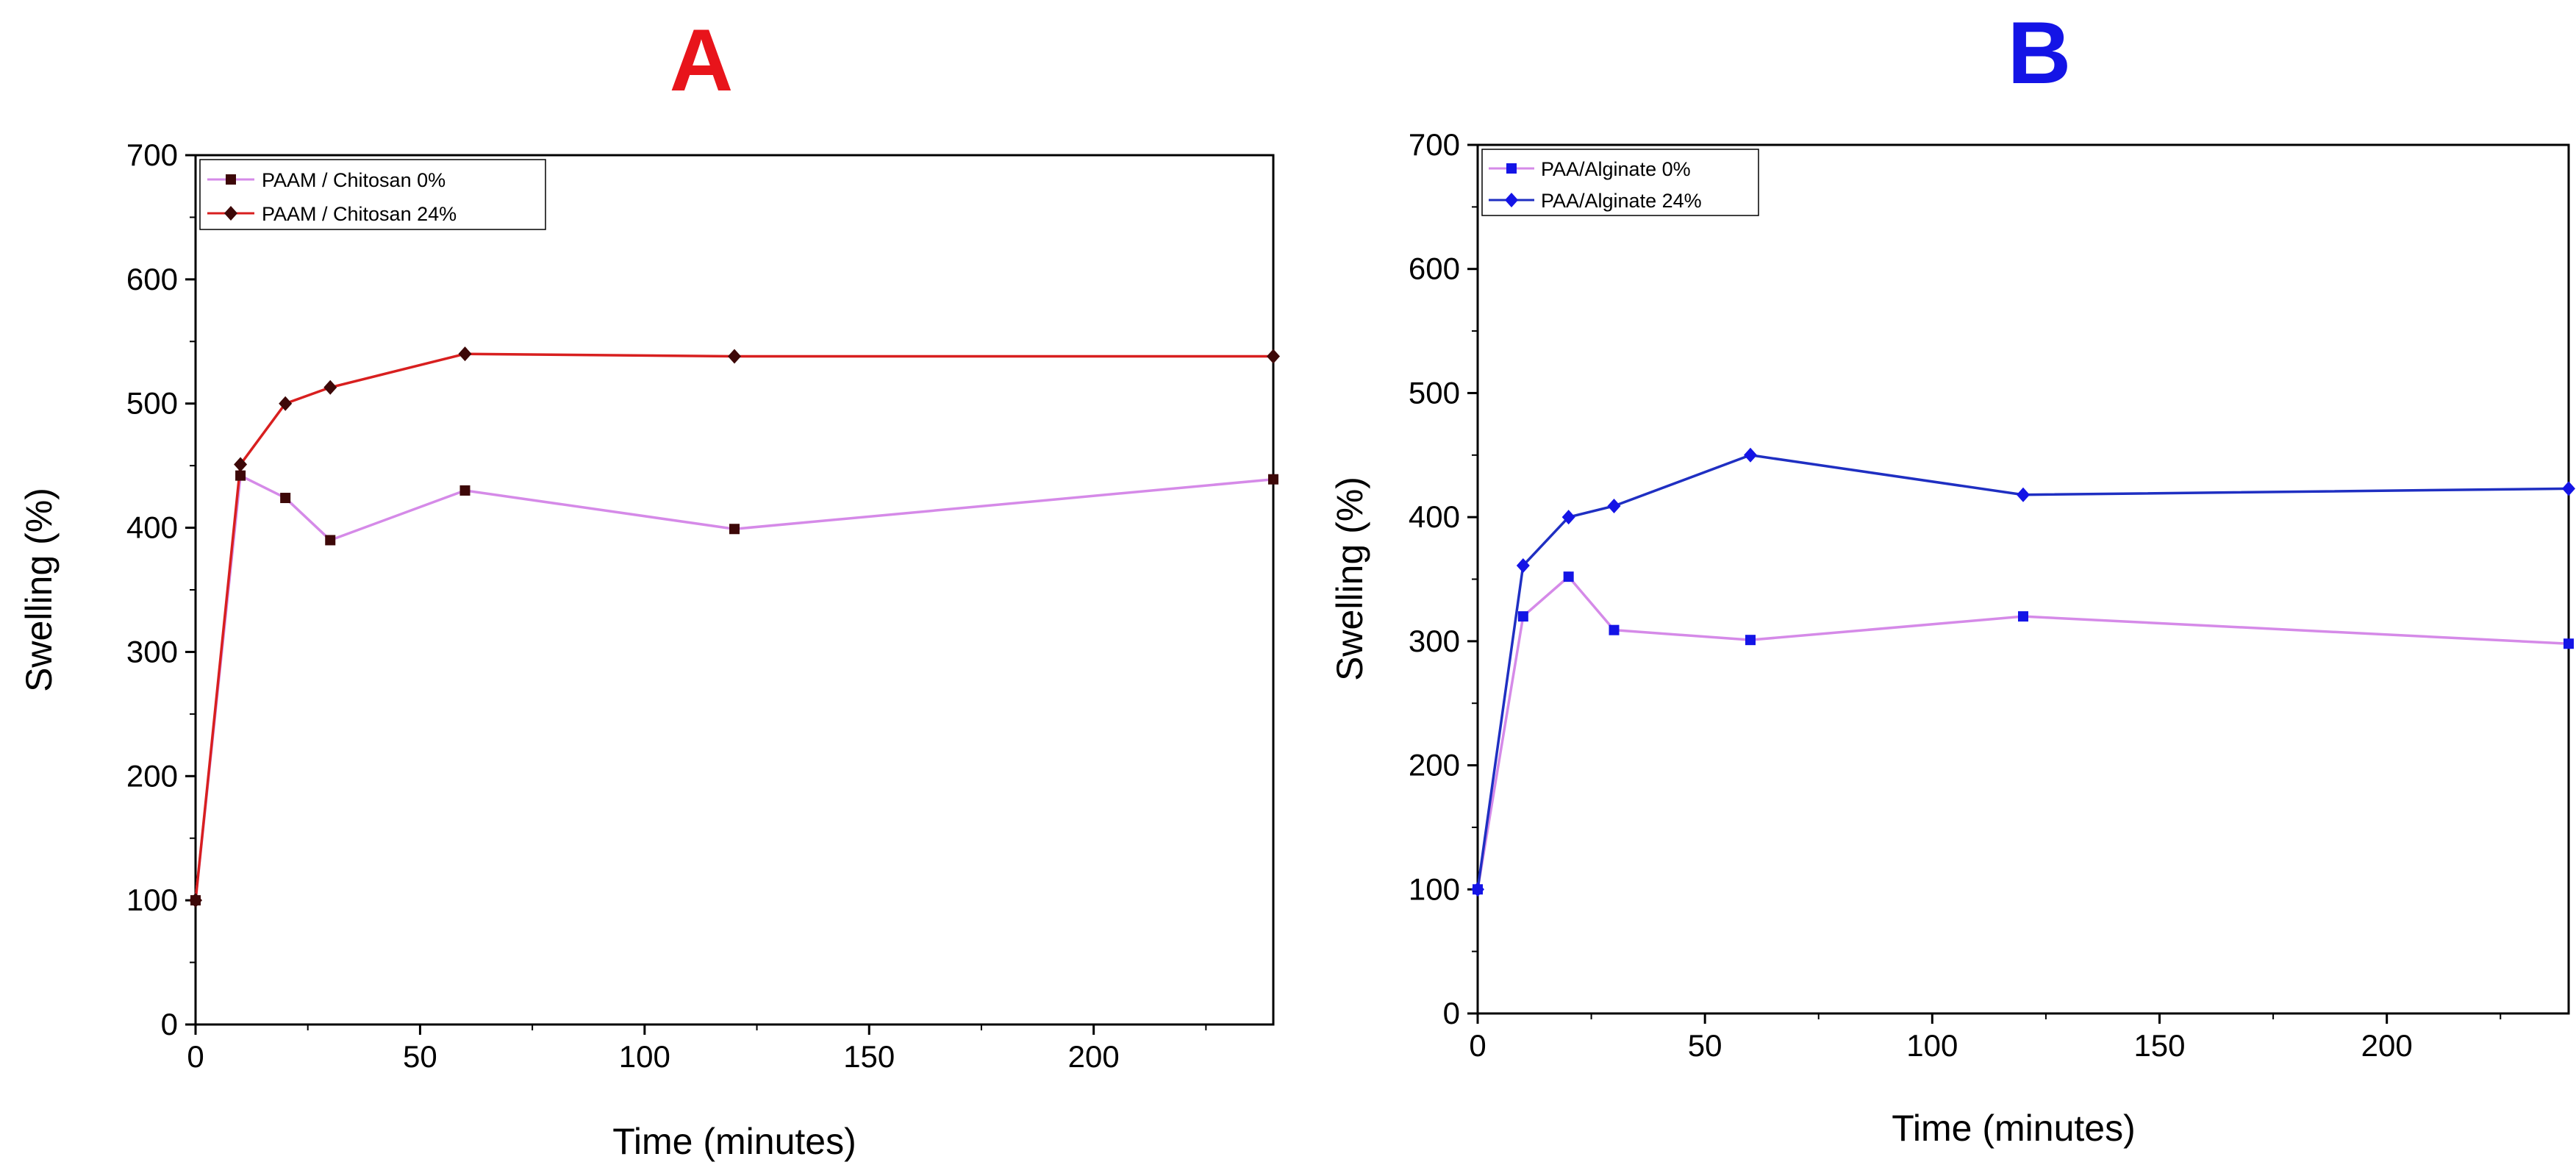 Image resolution: width=2576 pixels, height=1176 pixels. I want to click on legend: PAA/Alginate 0% PAA/Alginate 24%, so click(1620, 182).